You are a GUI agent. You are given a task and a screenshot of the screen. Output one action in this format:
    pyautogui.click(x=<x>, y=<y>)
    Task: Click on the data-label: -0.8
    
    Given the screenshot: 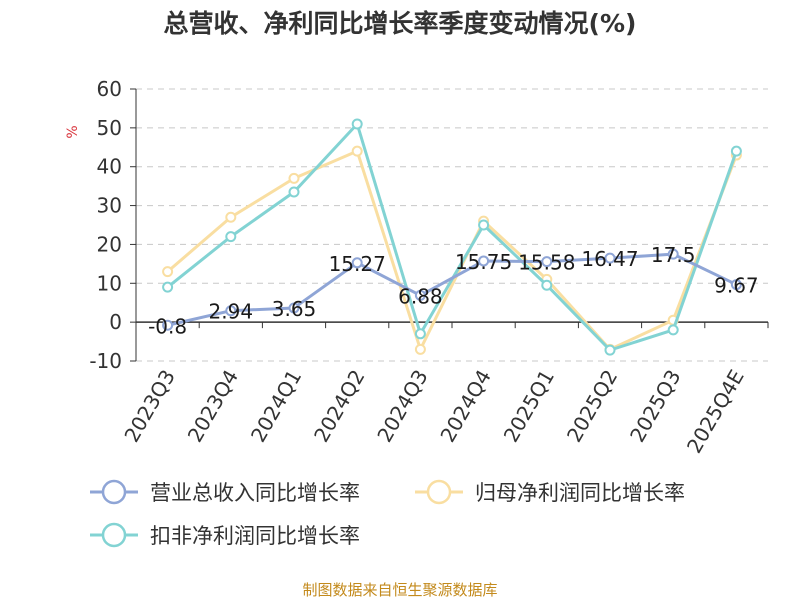 What is the action you would take?
    pyautogui.click(x=167, y=326)
    